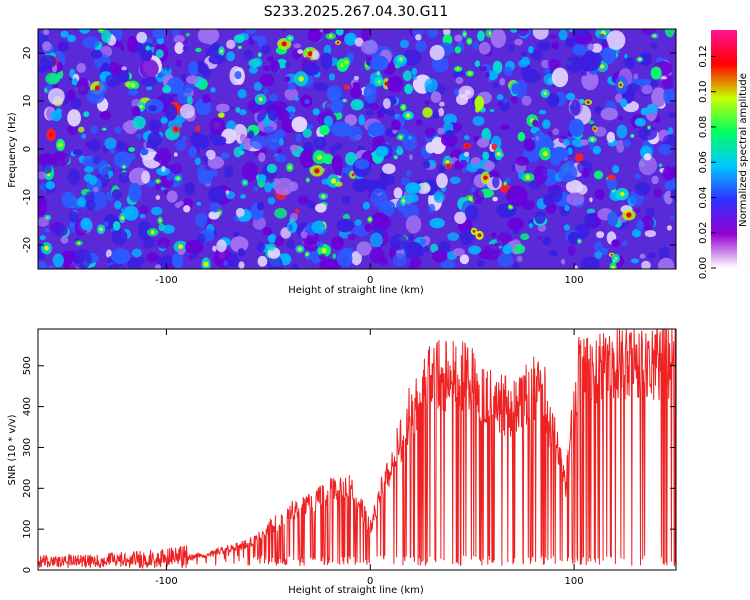  I want to click on spectrogram-ytick-label: -20, so click(27, 245).